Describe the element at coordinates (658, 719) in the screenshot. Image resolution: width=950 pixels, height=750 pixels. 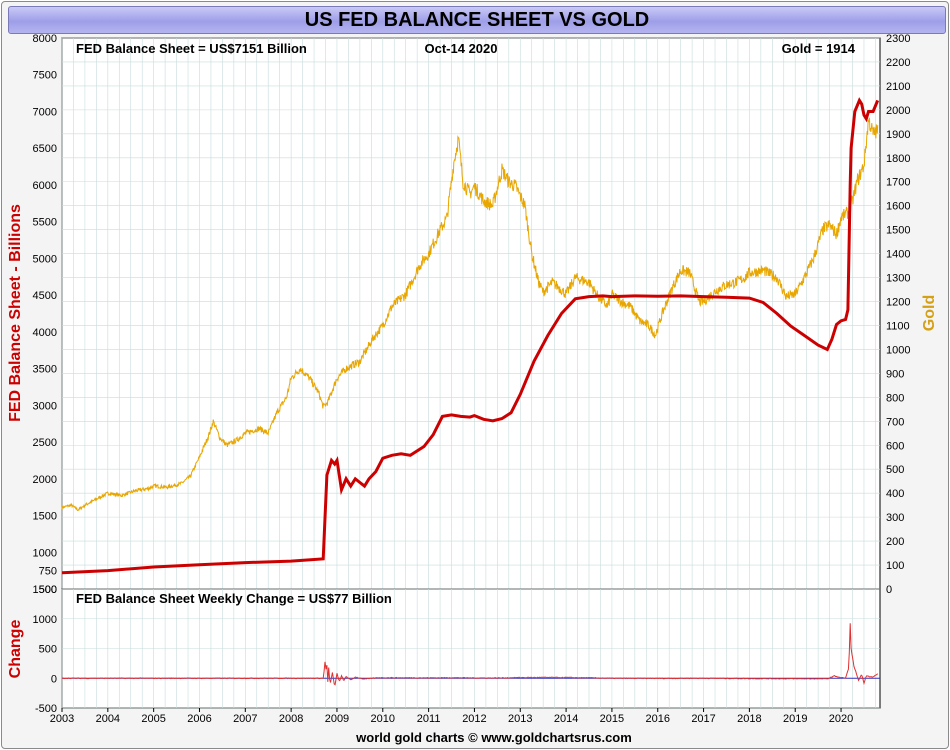
I see `x-tick-label: 2016` at that location.